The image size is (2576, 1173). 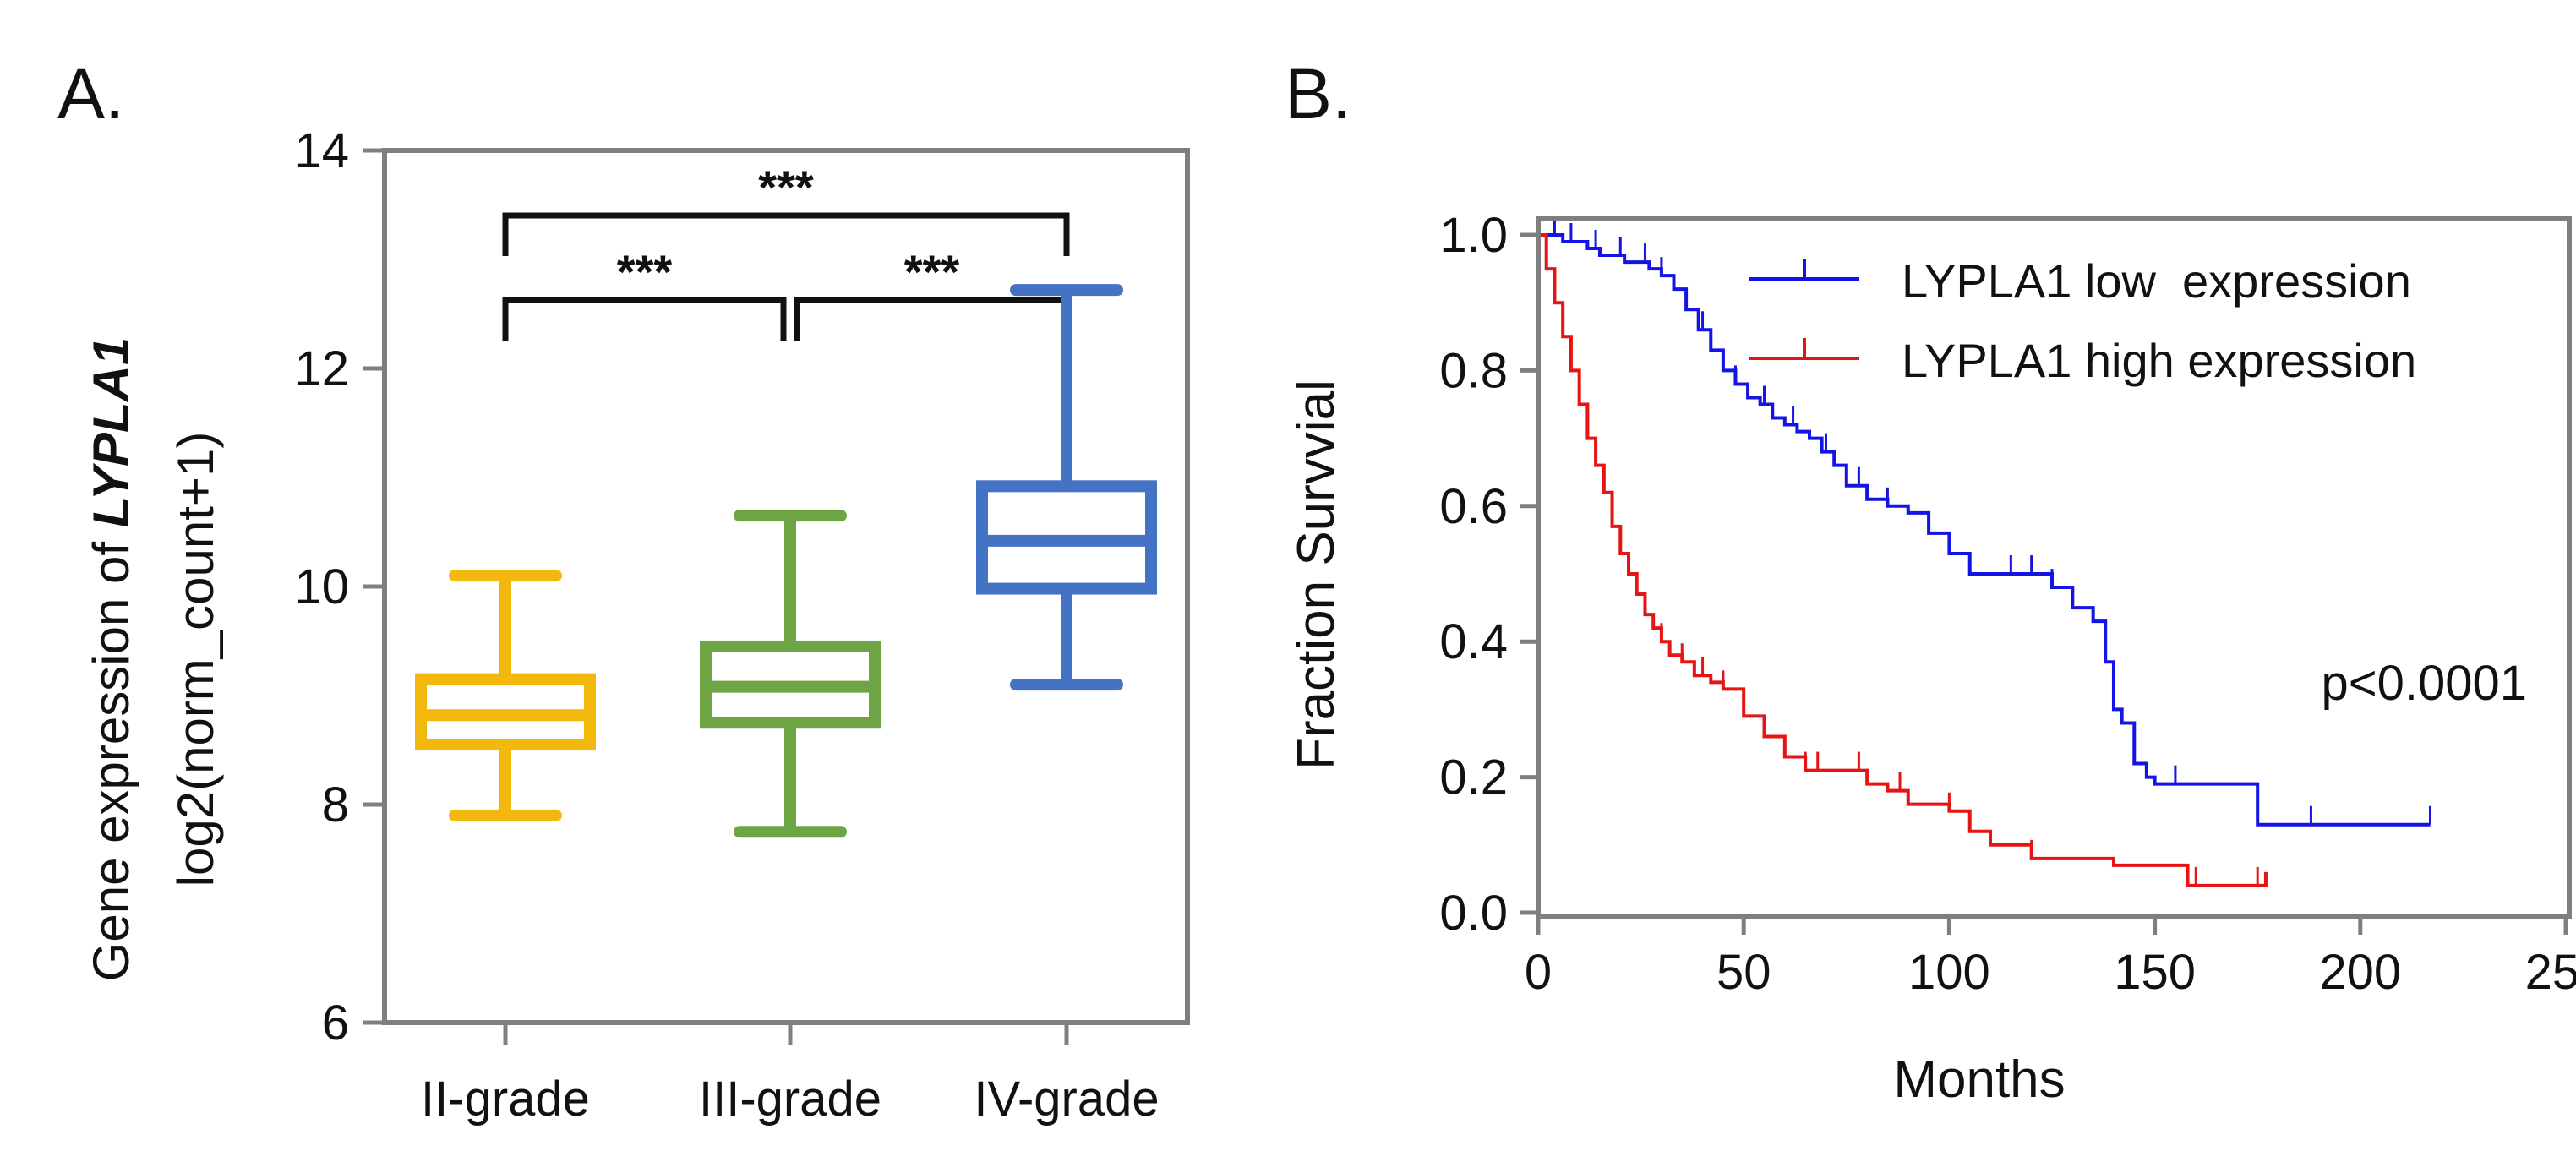 What do you see at coordinates (1743, 973) in the screenshot?
I see `x-tick-label: 50` at bounding box center [1743, 973].